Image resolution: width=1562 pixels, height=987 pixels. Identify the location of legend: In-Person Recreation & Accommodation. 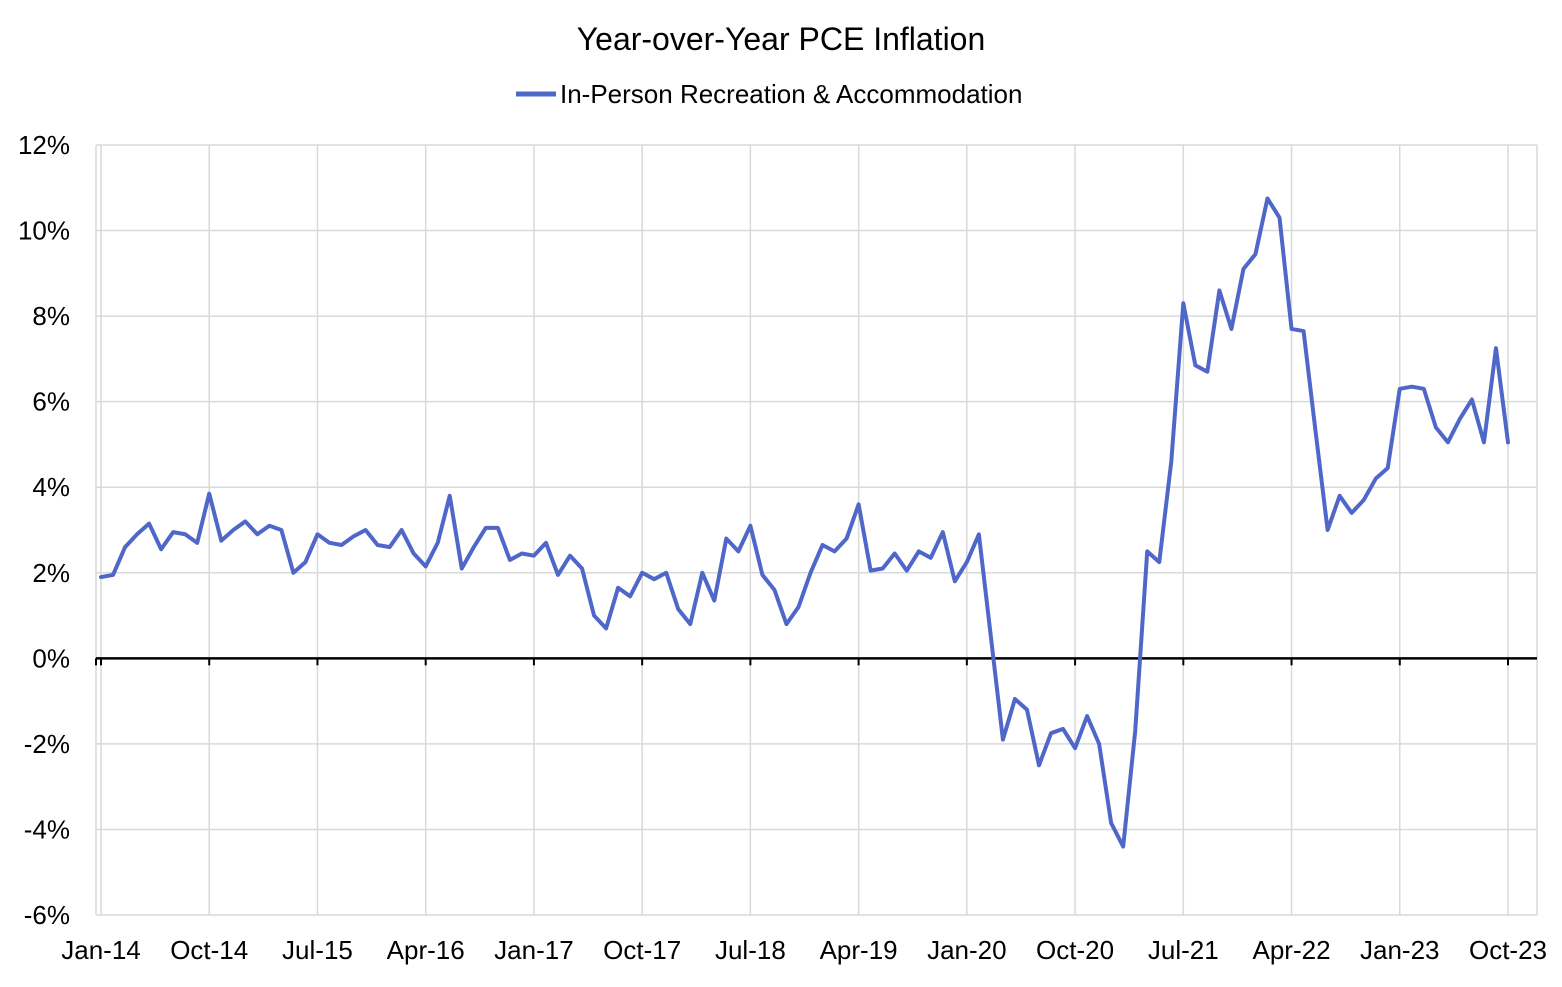
(769, 94).